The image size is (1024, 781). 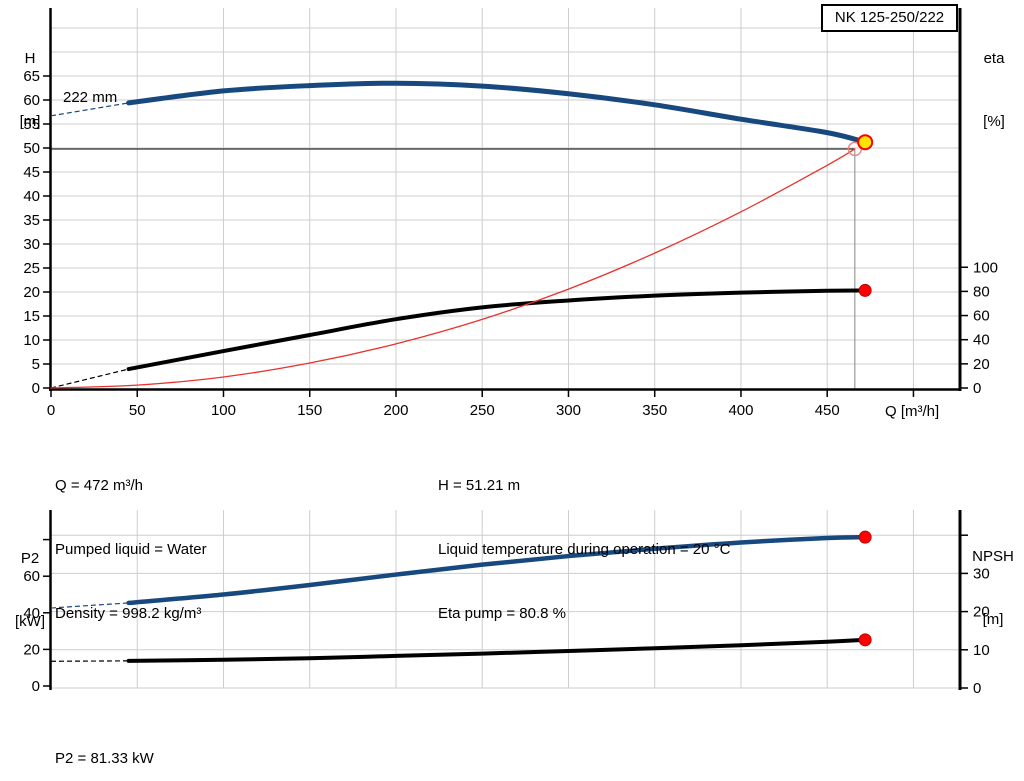 I want to click on x-axis-tick-label: 200, so click(x=395, y=410).